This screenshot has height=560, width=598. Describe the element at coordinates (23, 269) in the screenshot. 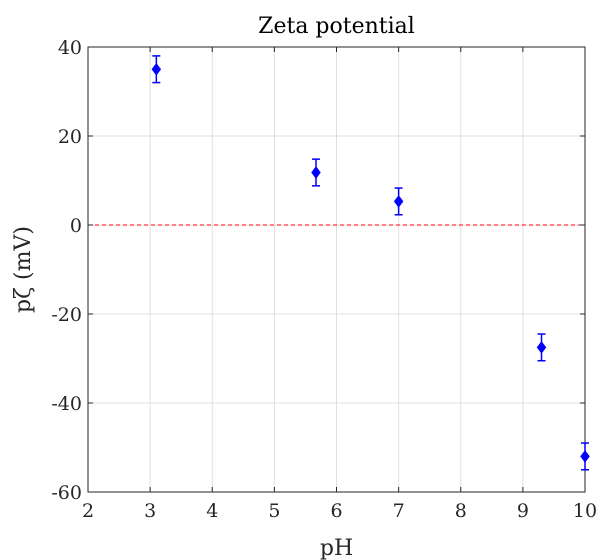

I see `y-axis-title: pζ (mV)` at that location.